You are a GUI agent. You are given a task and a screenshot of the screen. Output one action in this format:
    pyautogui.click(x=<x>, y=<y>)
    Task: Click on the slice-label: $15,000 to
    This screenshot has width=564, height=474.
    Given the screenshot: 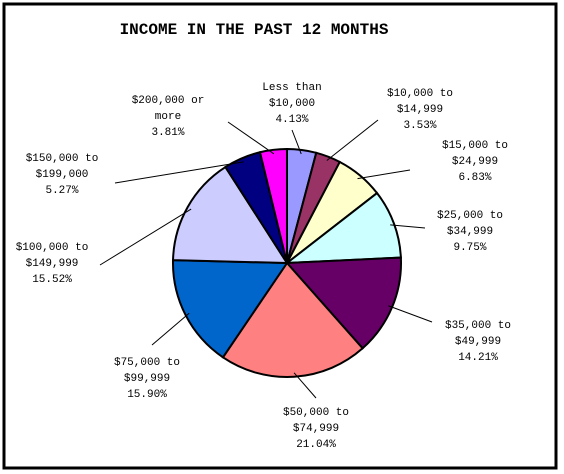 What is the action you would take?
    pyautogui.click(x=475, y=146)
    